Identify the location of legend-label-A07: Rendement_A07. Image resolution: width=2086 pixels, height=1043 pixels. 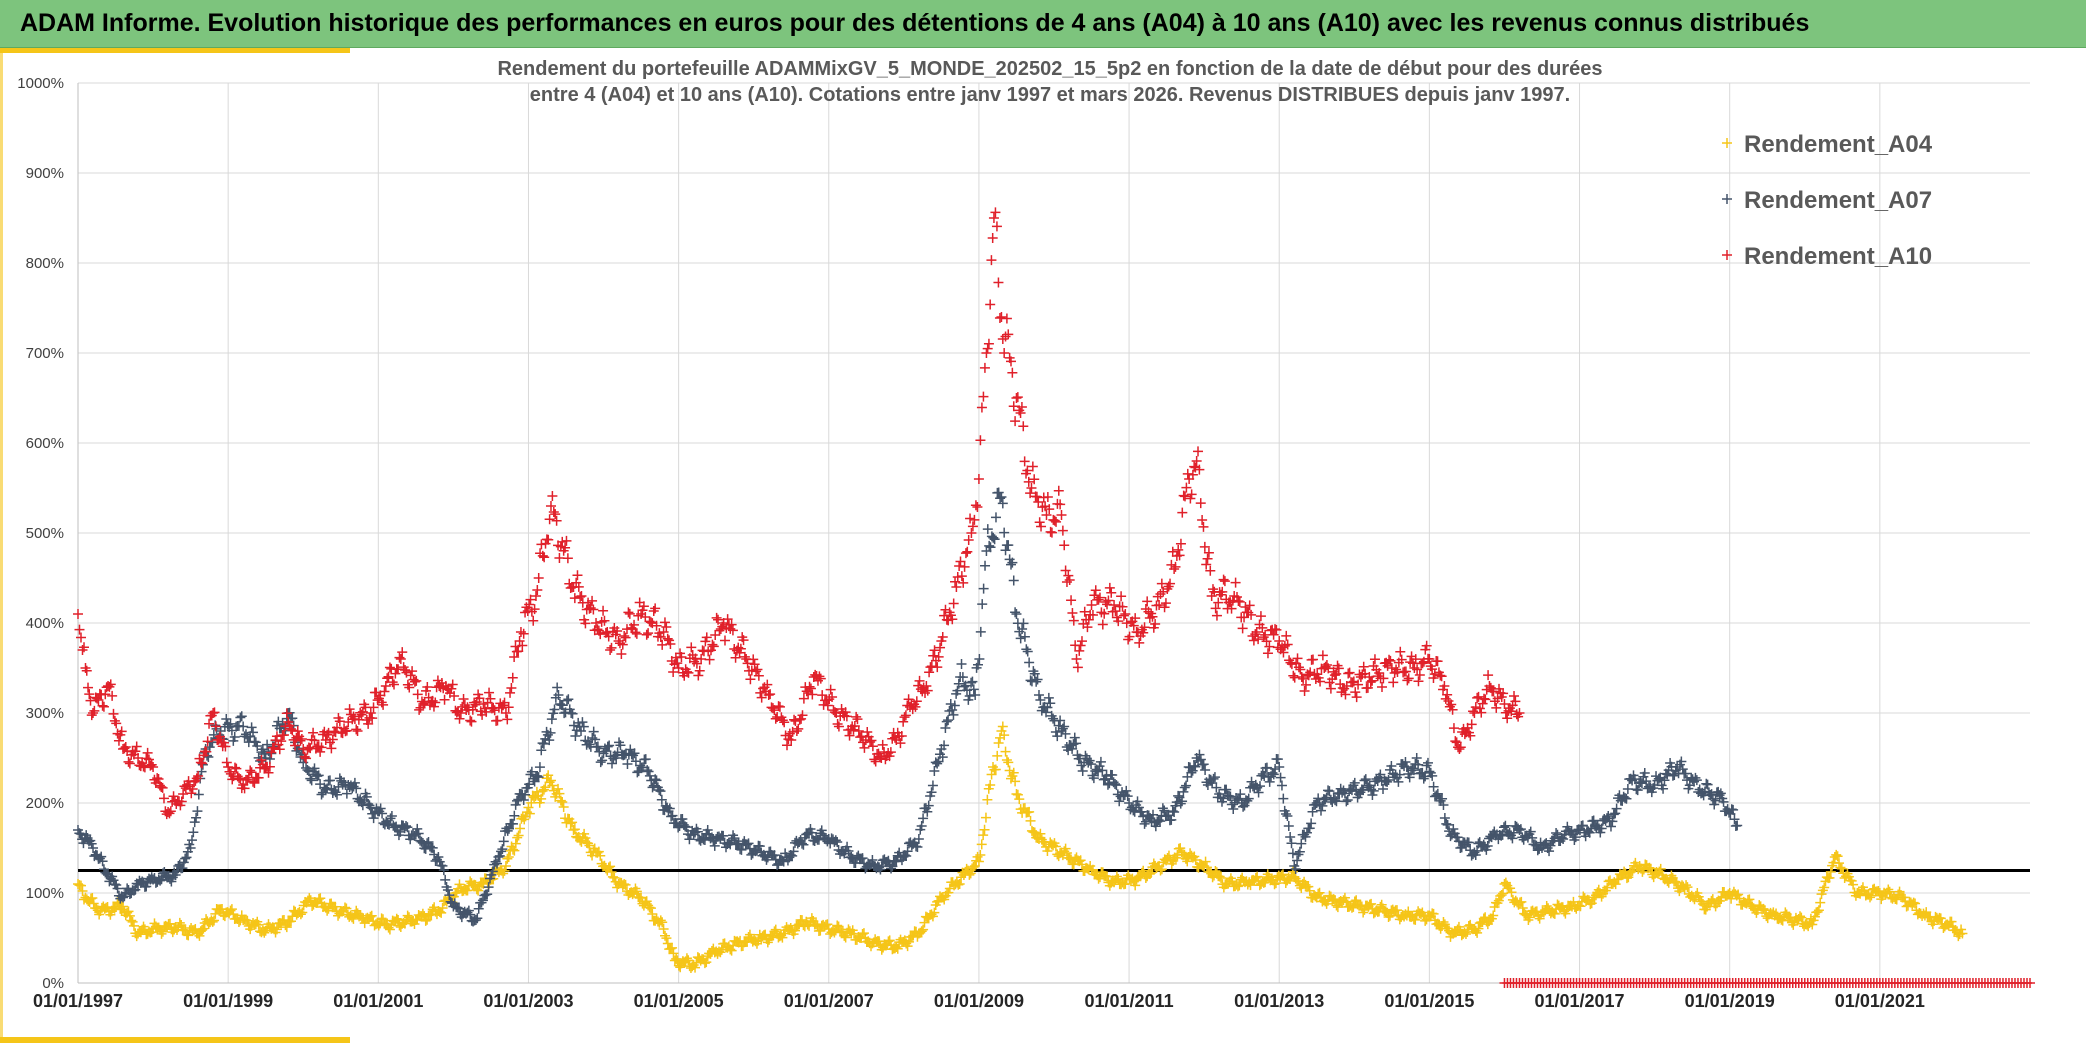
(1838, 200).